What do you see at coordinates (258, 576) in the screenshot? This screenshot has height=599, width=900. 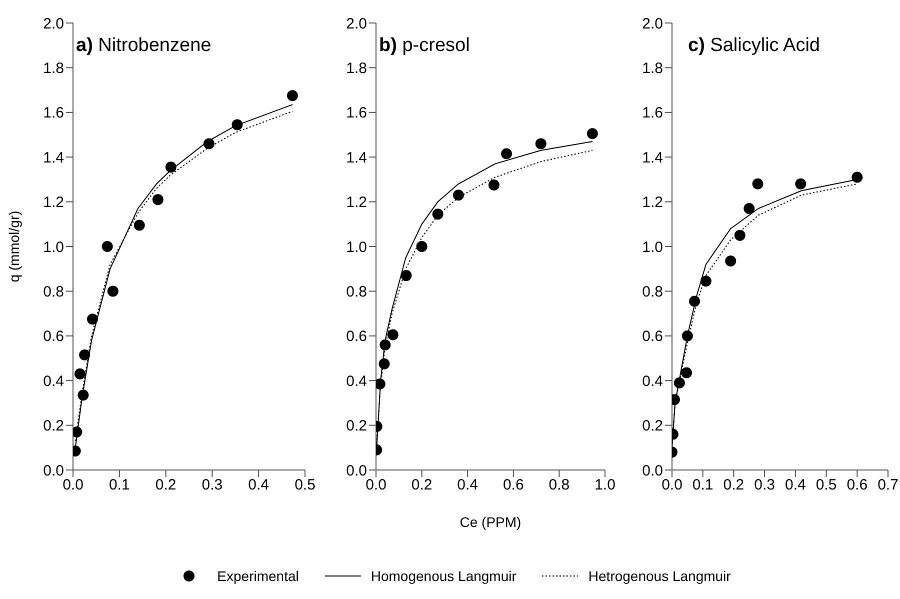 I see `legend-label: Experimental` at bounding box center [258, 576].